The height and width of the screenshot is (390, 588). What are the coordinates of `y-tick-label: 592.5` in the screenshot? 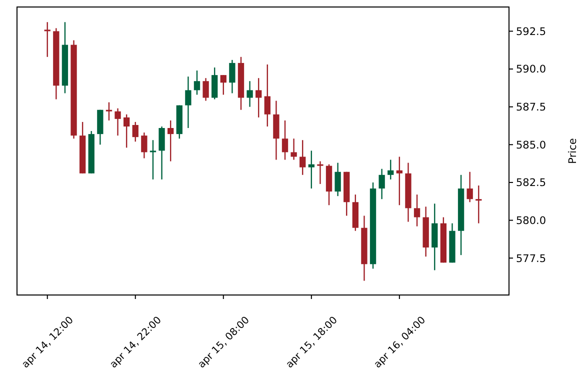 It's located at (531, 32).